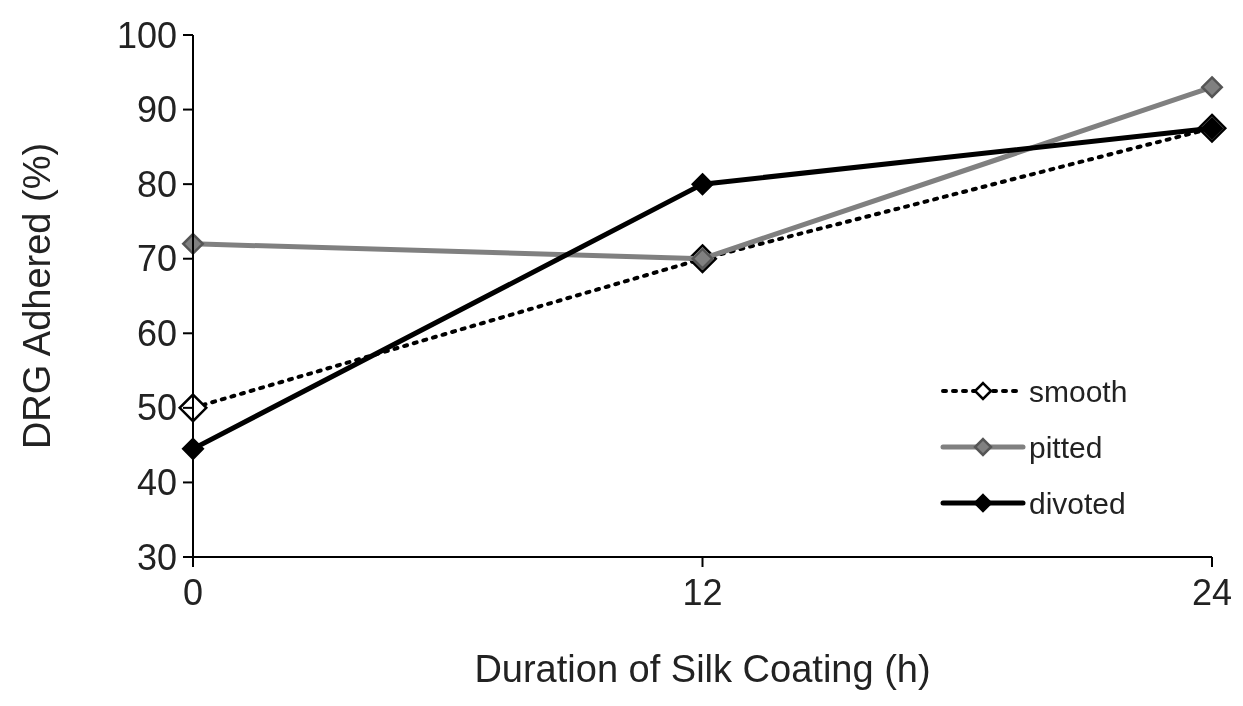 This screenshot has width=1243, height=706. What do you see at coordinates (1078, 391) in the screenshot?
I see `legend-label: smooth` at bounding box center [1078, 391].